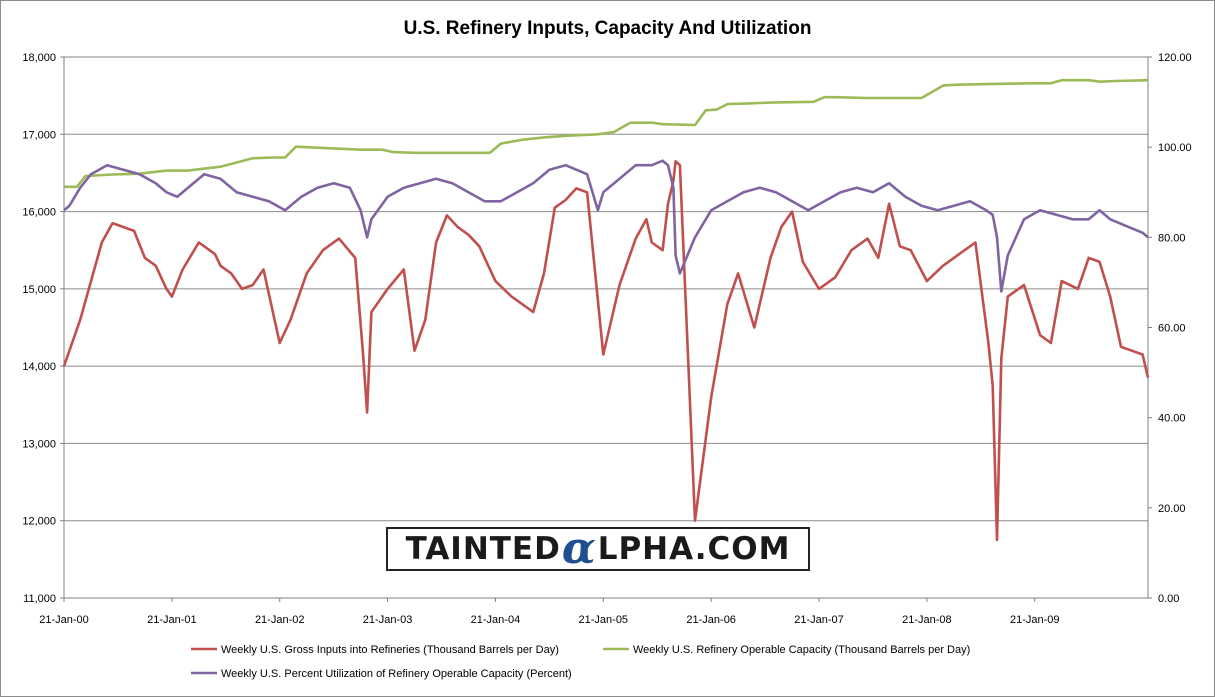  What do you see at coordinates (694, 549) in the screenshot?
I see `watermark-text-right: LPHA.COM` at bounding box center [694, 549].